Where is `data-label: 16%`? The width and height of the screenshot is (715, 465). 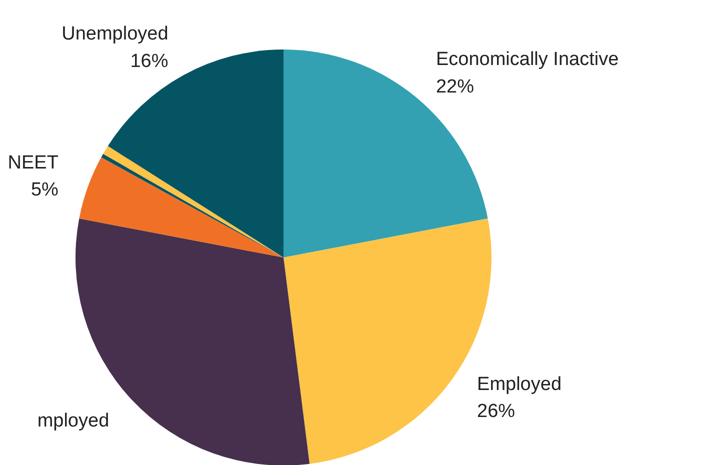
data-label: 16% is located at coordinates (149, 61).